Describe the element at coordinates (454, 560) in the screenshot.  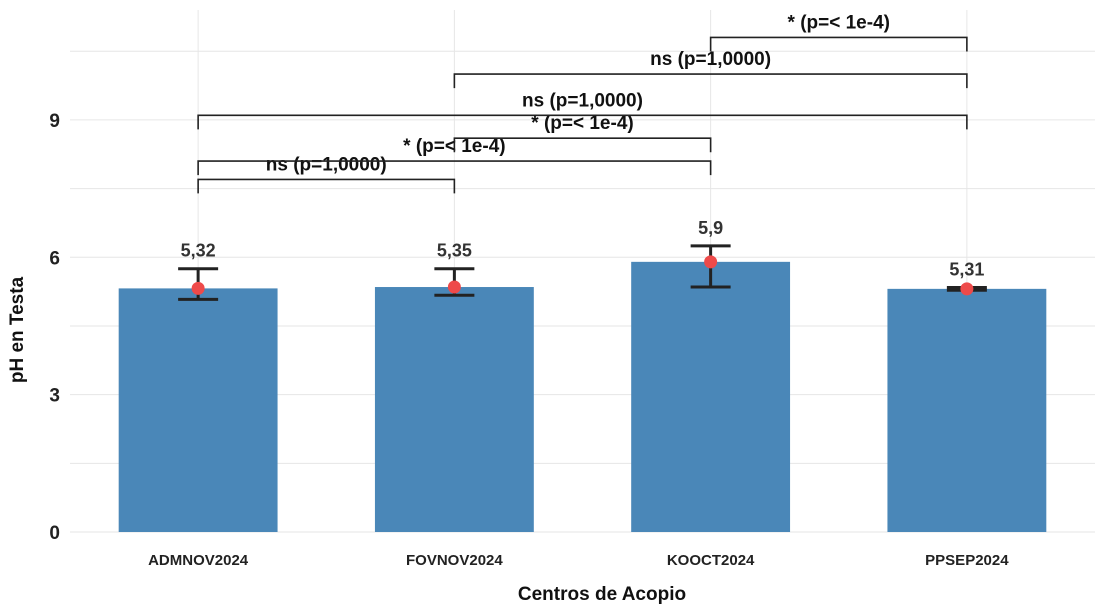
I see `x-tick-label: FOVNOV2024` at that location.